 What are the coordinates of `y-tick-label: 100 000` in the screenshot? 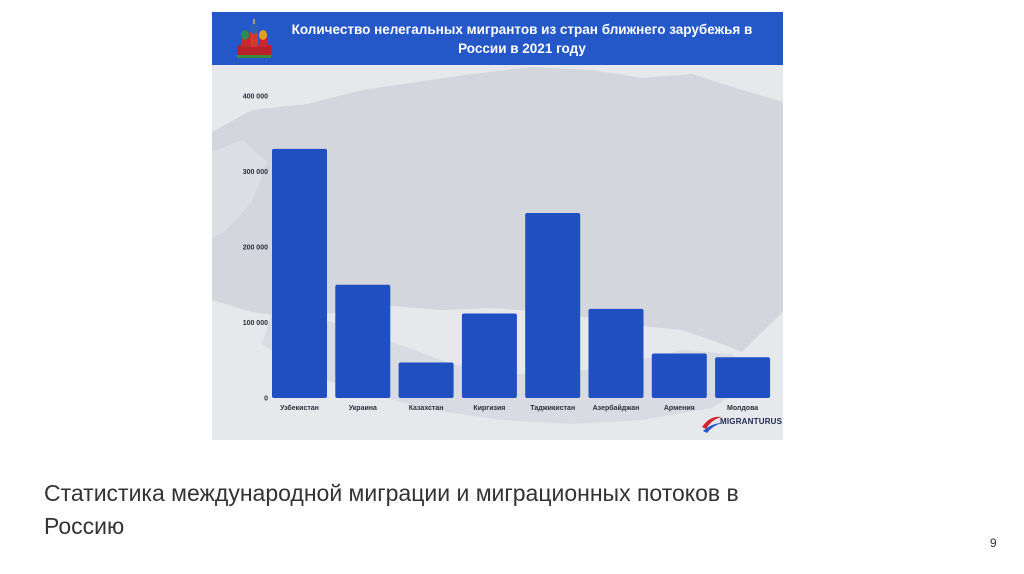 It's located at (255, 323).